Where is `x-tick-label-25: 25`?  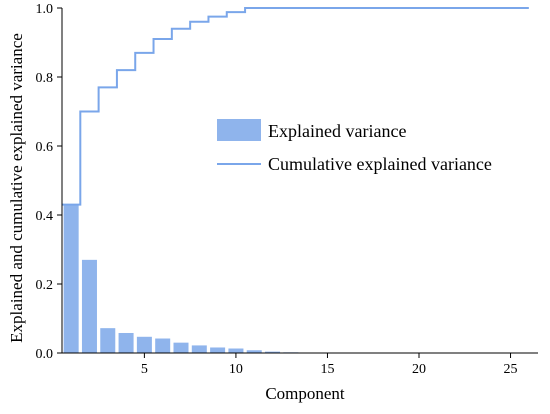
x-tick-label-25: 25 is located at coordinates (511, 369).